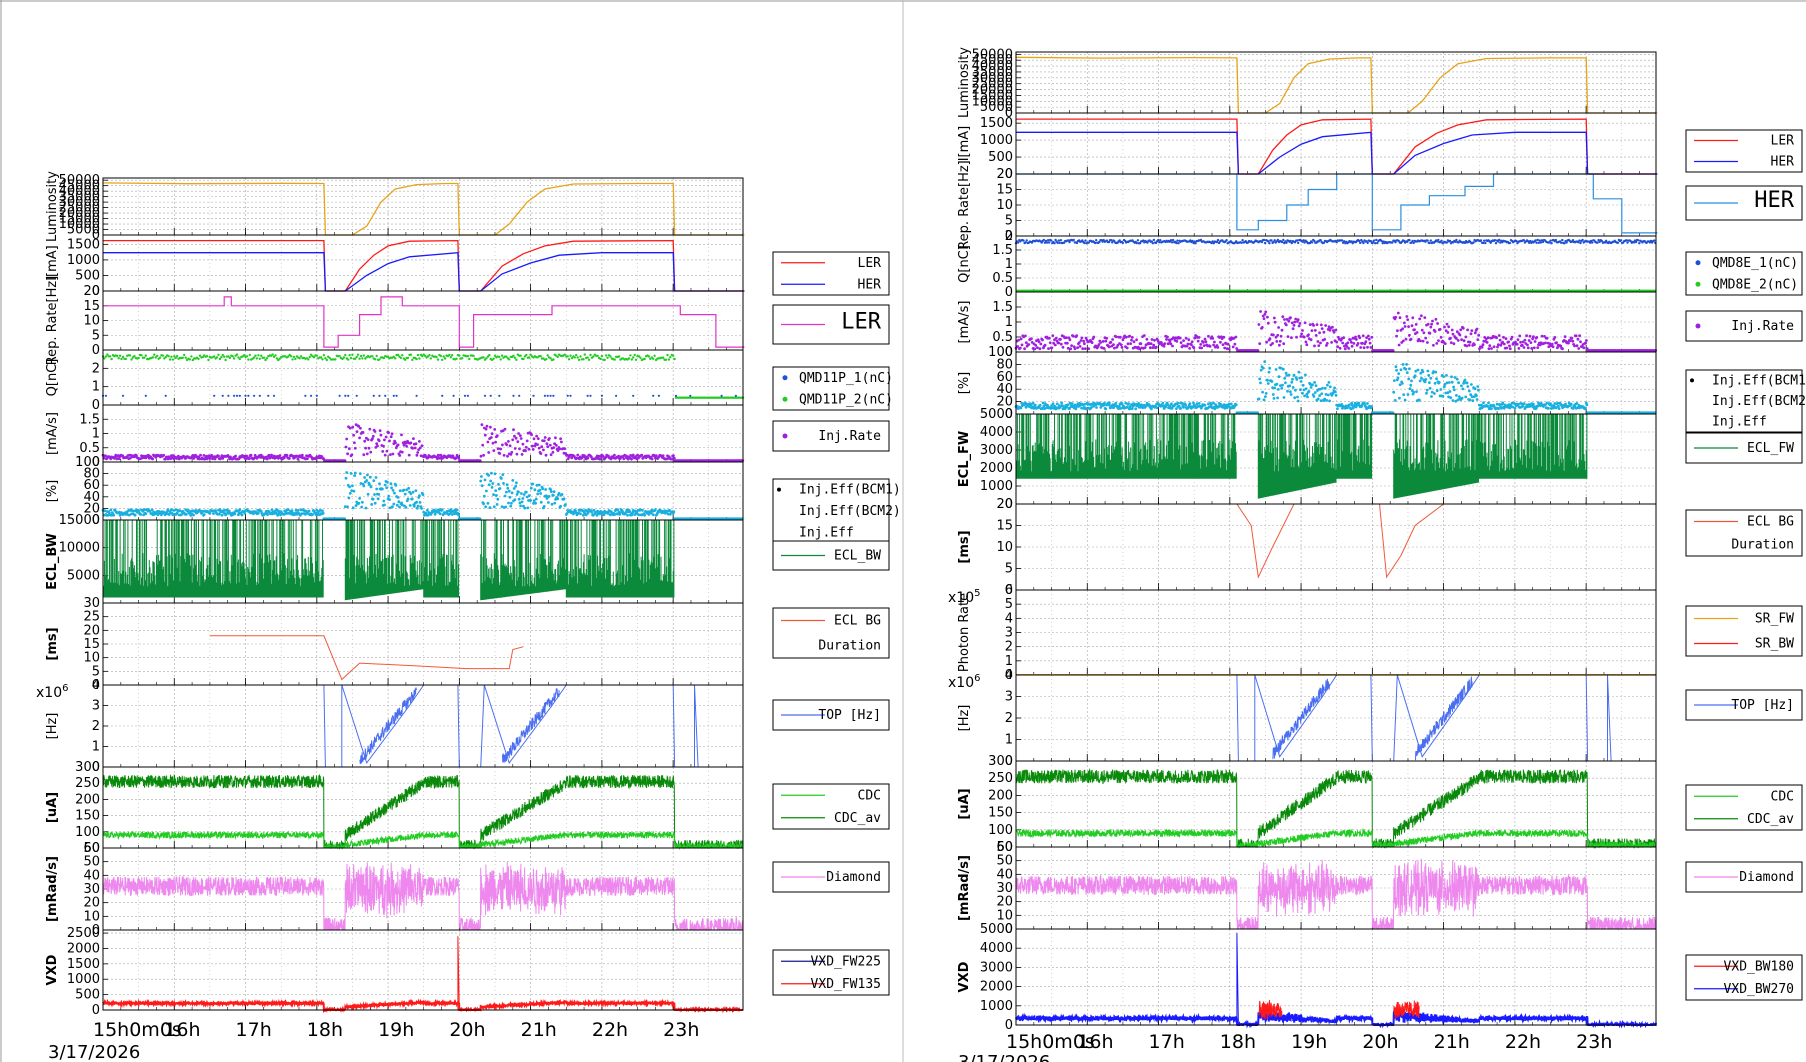 This screenshot has height=1062, width=1806. What do you see at coordinates (1000, 830) in the screenshot?
I see `y-tick-label: 100` at bounding box center [1000, 830].